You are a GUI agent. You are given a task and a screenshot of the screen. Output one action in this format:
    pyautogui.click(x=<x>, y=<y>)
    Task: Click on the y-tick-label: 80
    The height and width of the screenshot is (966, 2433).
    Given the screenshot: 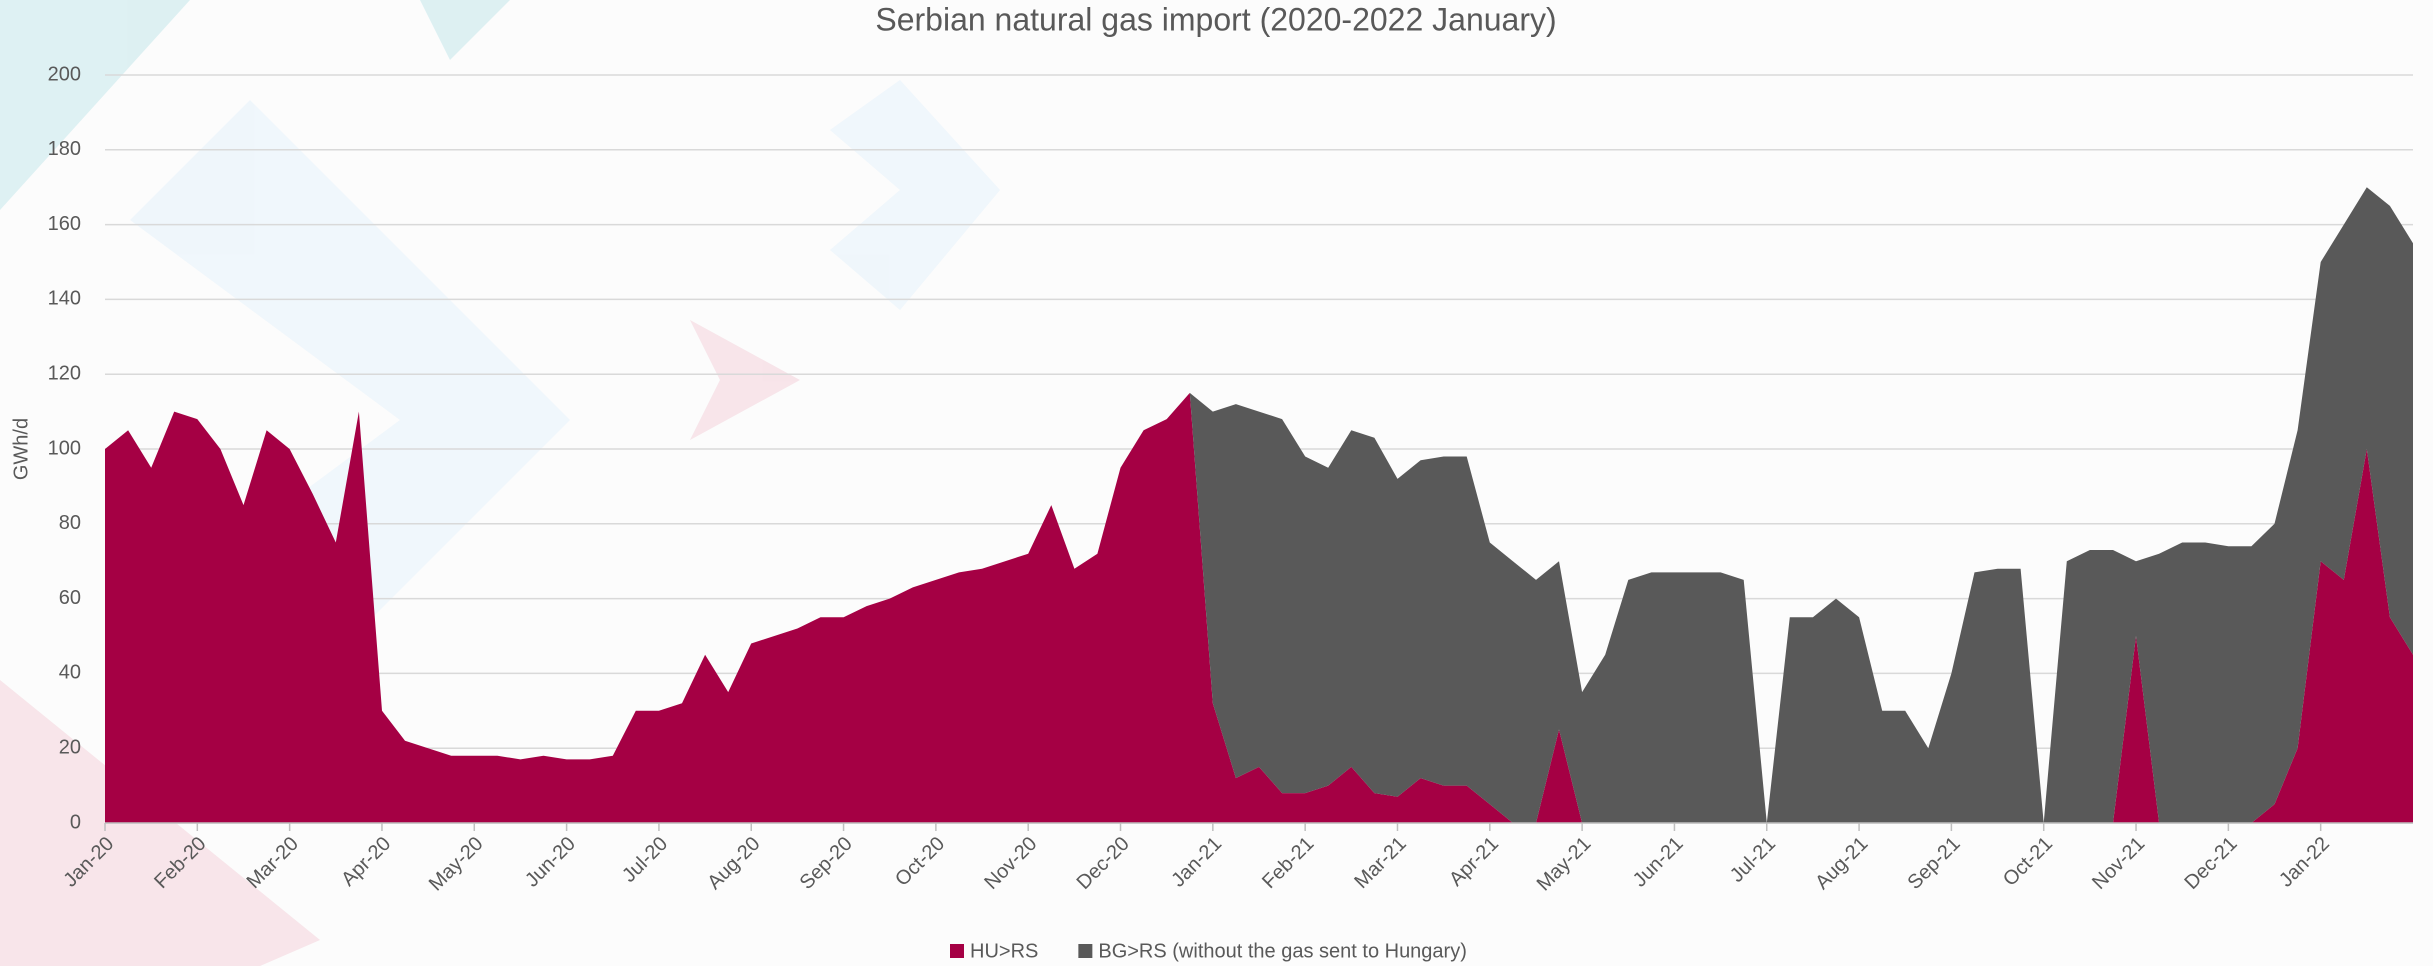 What is the action you would take?
    pyautogui.click(x=70, y=523)
    